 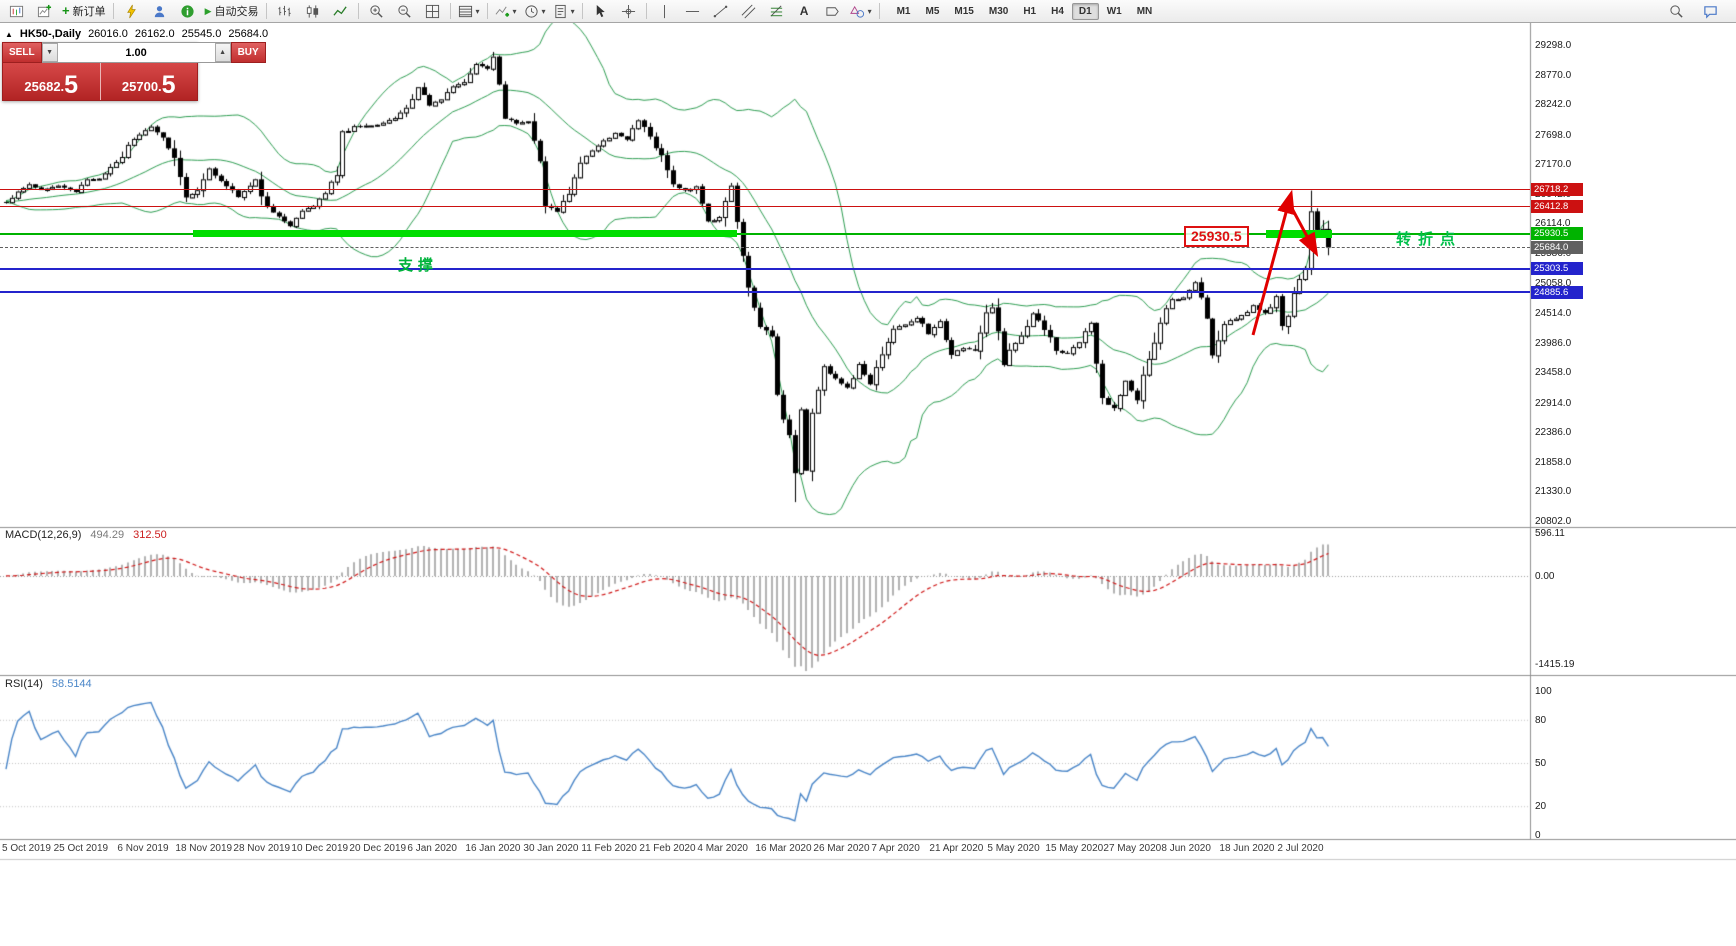 What do you see at coordinates (71, 85) in the screenshot?
I see `sell-price-big-digit: 5` at bounding box center [71, 85].